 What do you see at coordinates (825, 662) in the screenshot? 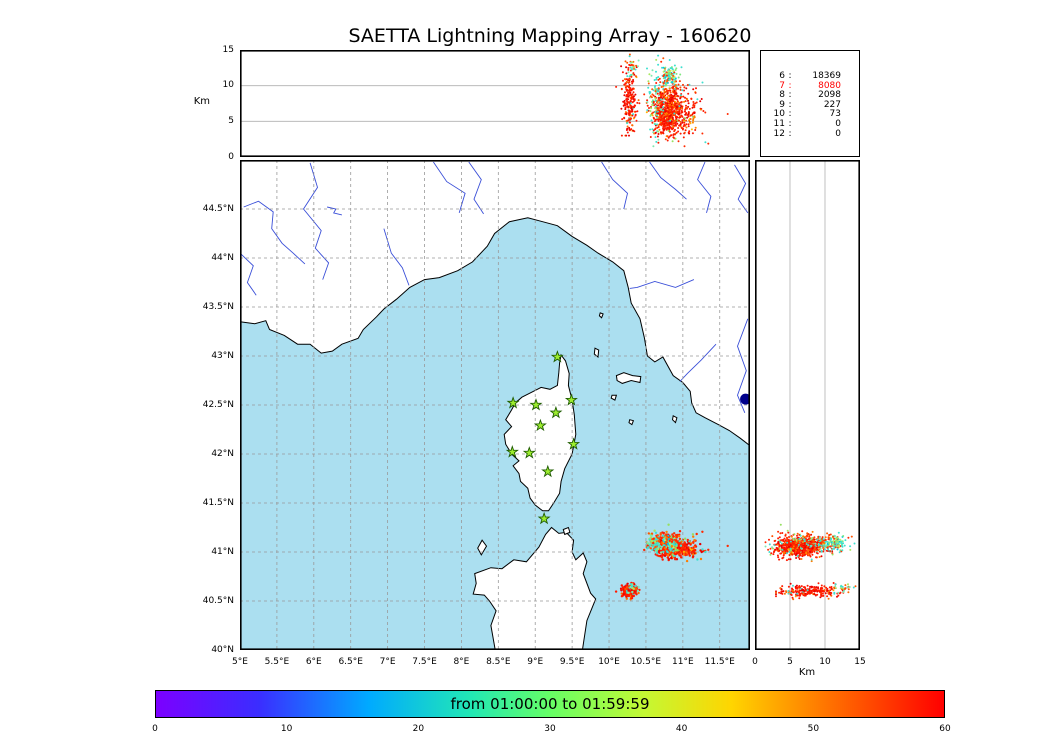
I see `right-alt-tick-label: 10` at bounding box center [825, 662].